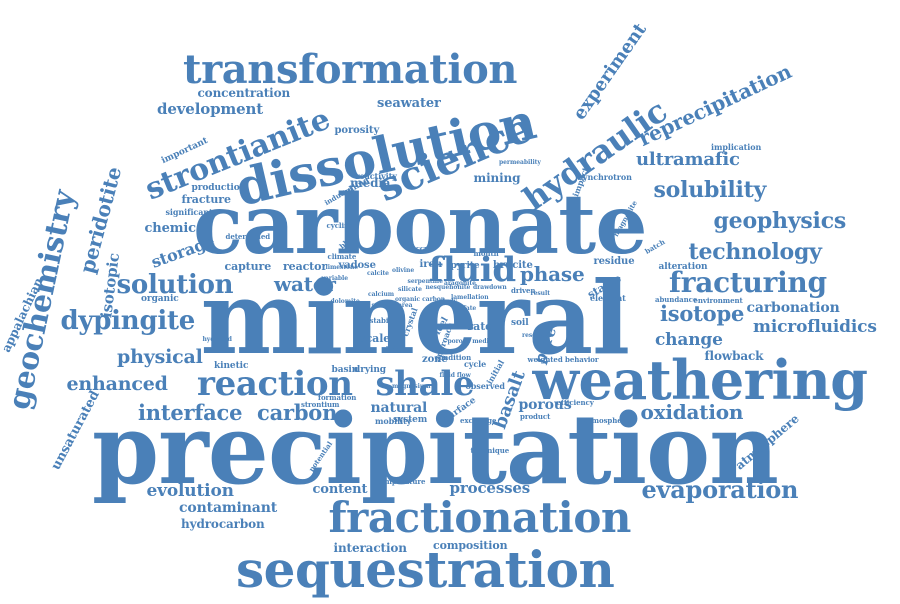 The height and width of the screenshot is (604, 900). I want to click on word-evaporation: evaporation, so click(720, 489).